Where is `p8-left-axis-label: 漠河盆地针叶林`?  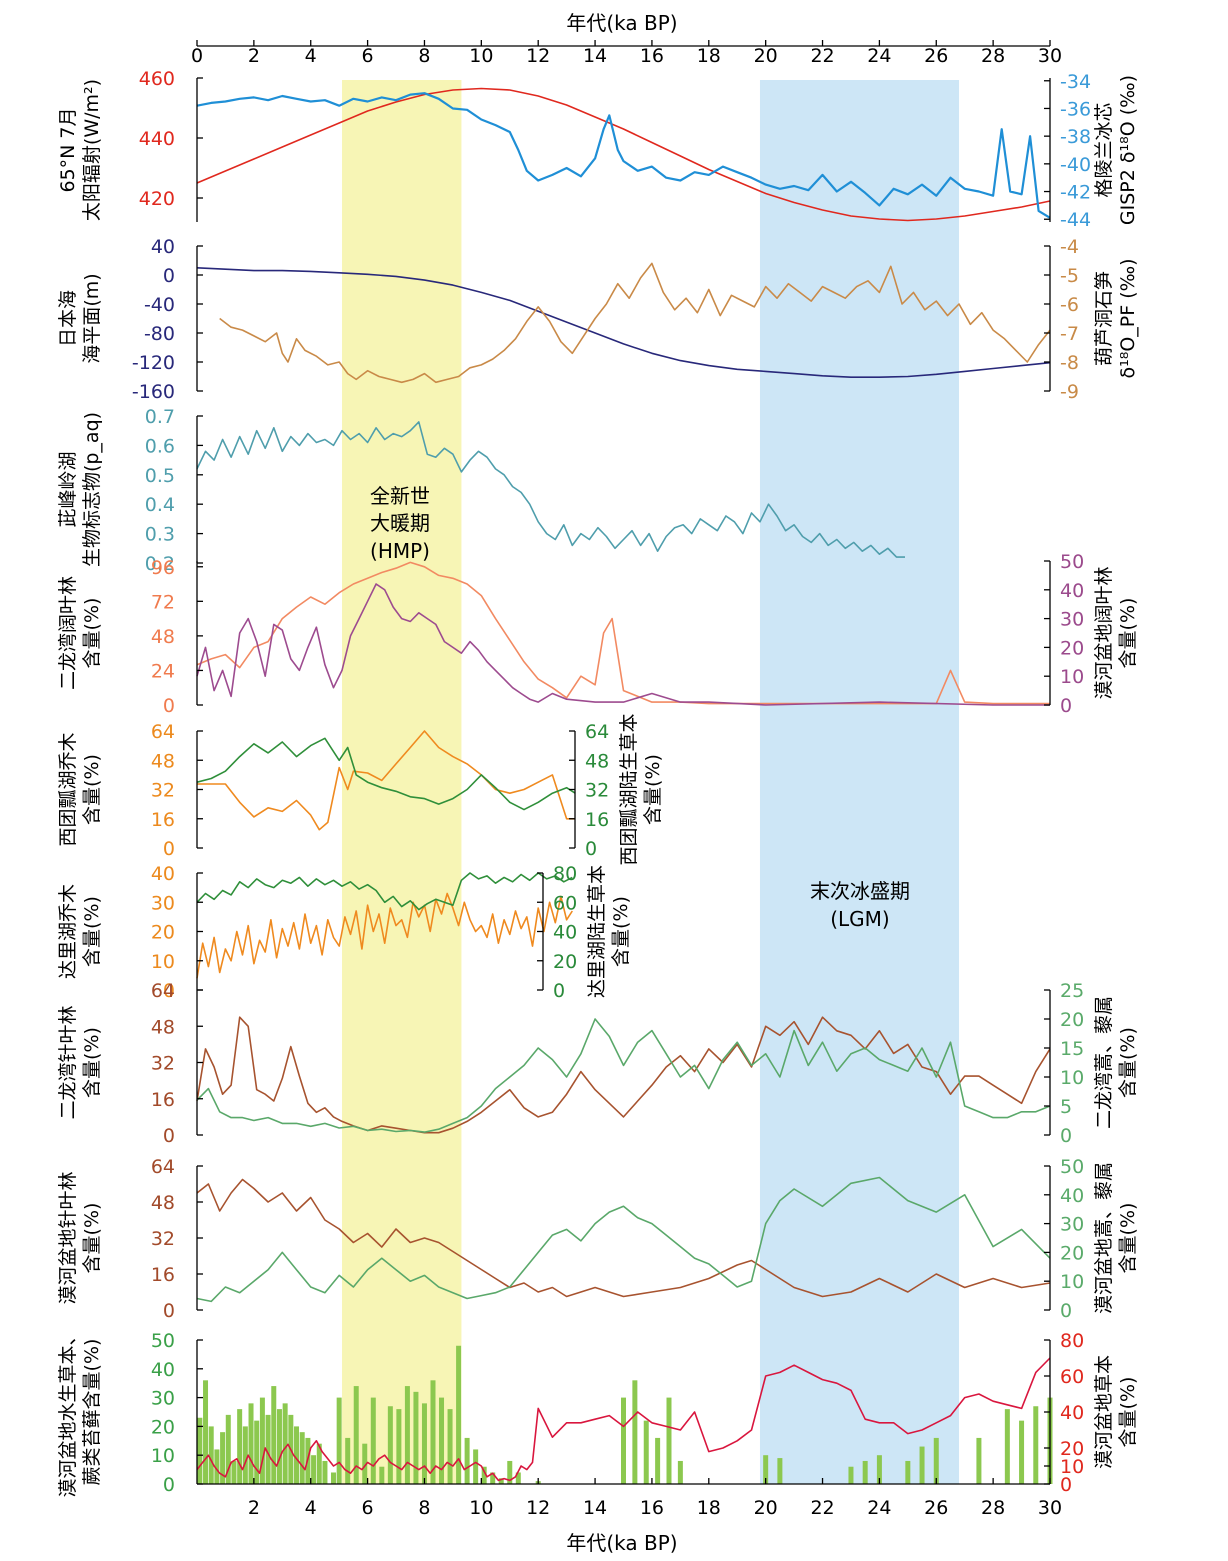 p8-left-axis-label: 漠河盆地针叶林 is located at coordinates (68, 1237).